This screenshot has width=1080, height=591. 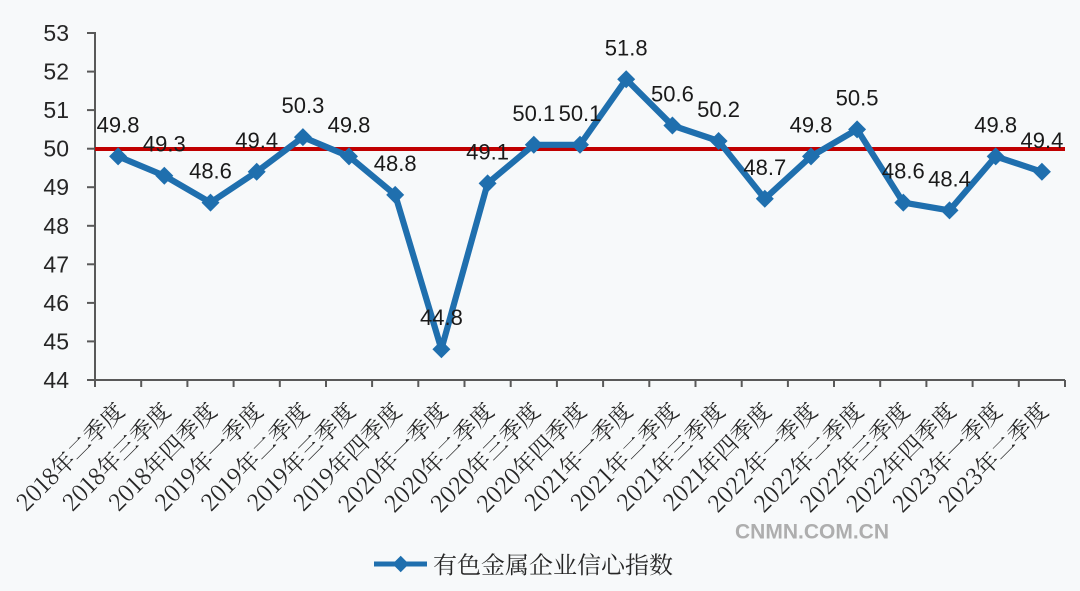 I want to click on svg-text: 47, so click(x=56, y=264).